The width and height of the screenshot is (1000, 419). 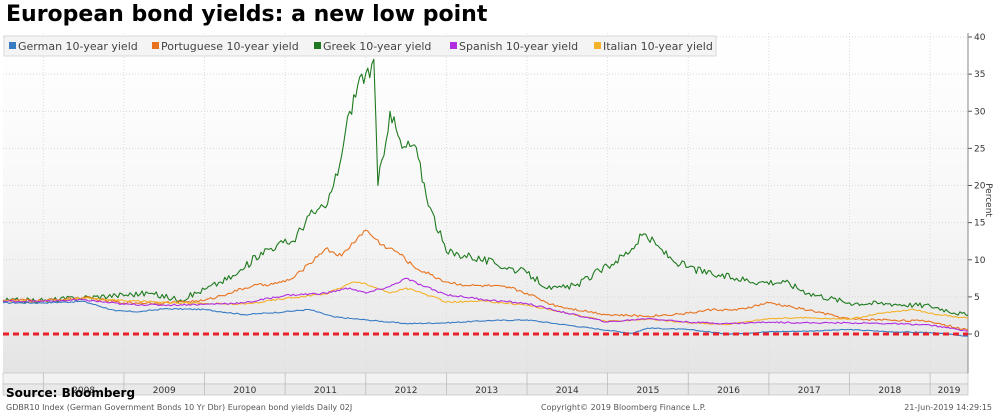 I want to click on legend-label-italian: Italian 10-year yield, so click(x=658, y=46).